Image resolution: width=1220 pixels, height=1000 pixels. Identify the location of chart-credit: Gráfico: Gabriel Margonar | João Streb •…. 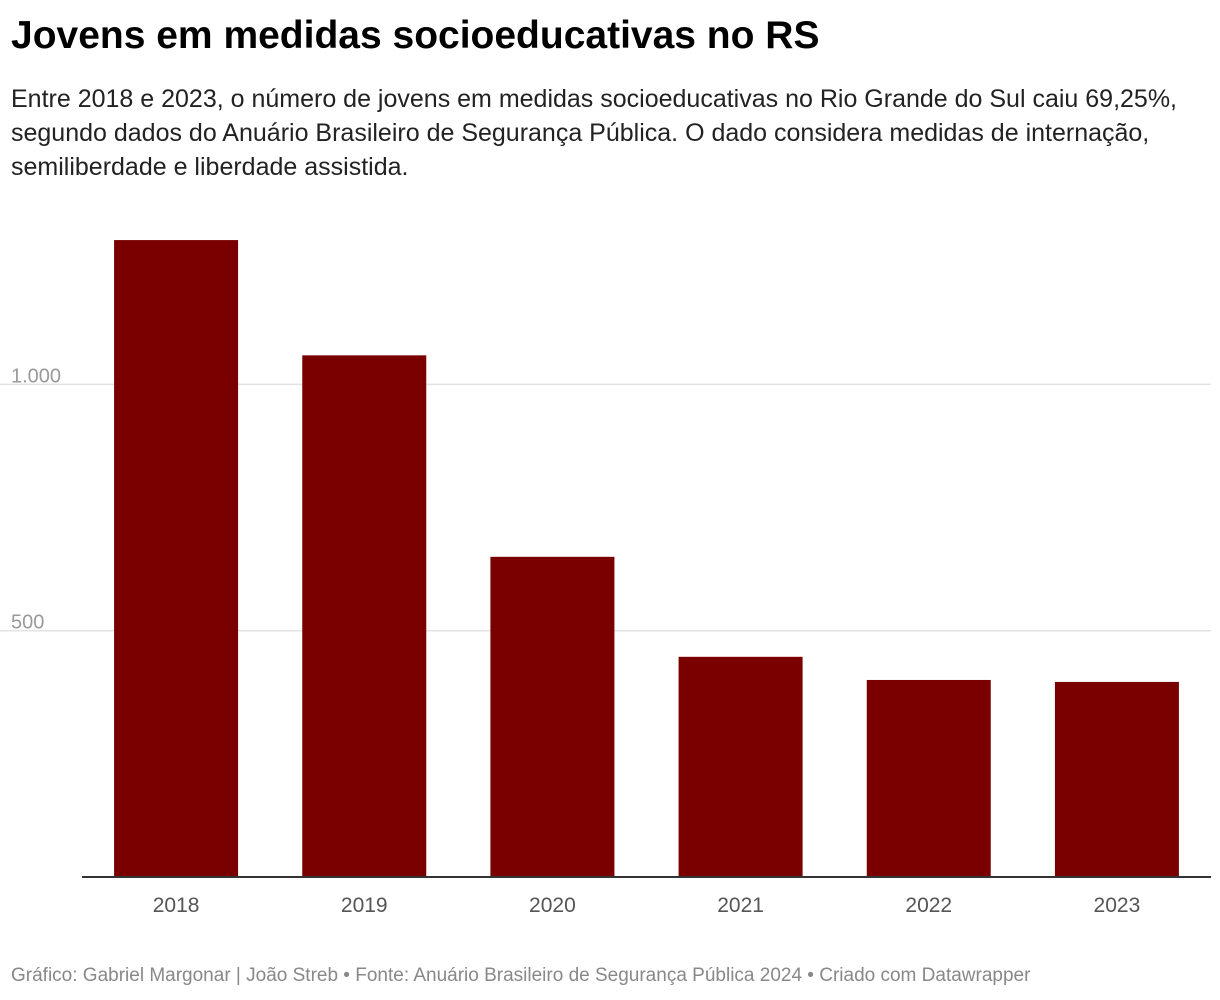
(521, 975).